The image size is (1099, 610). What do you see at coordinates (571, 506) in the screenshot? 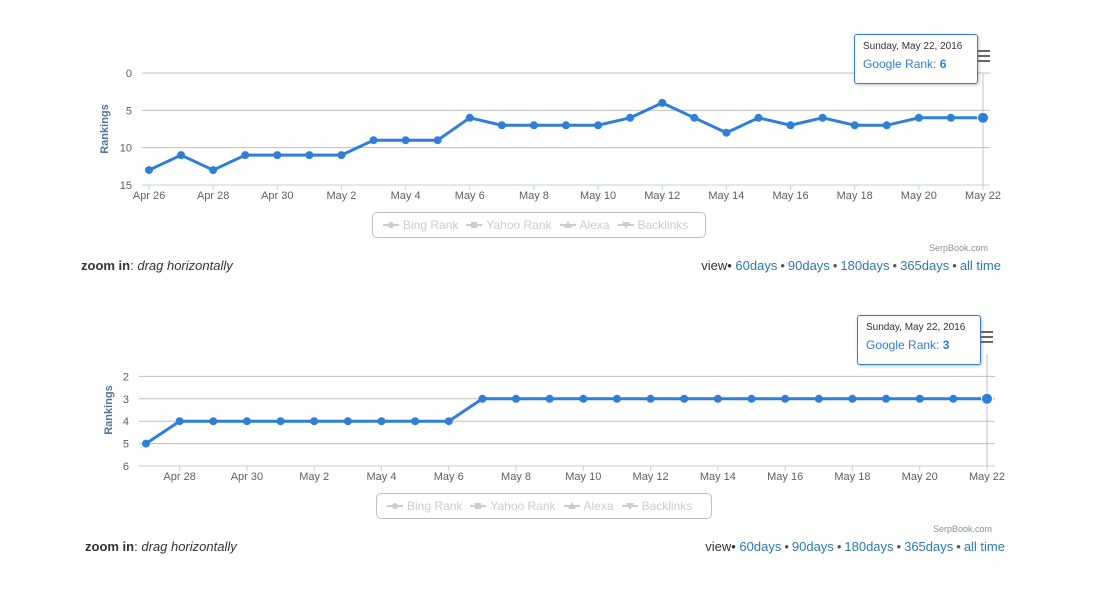
I see `triangle-marker-icon` at bounding box center [571, 506].